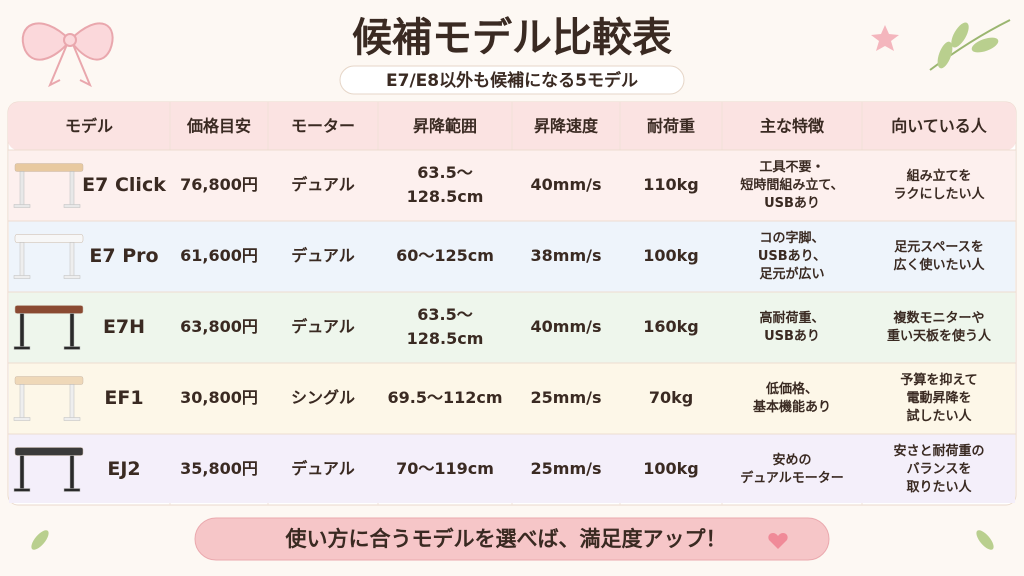 The width and height of the screenshot is (1024, 576). What do you see at coordinates (566, 255) in the screenshot?
I see `cell-text: 38mm/s` at bounding box center [566, 255].